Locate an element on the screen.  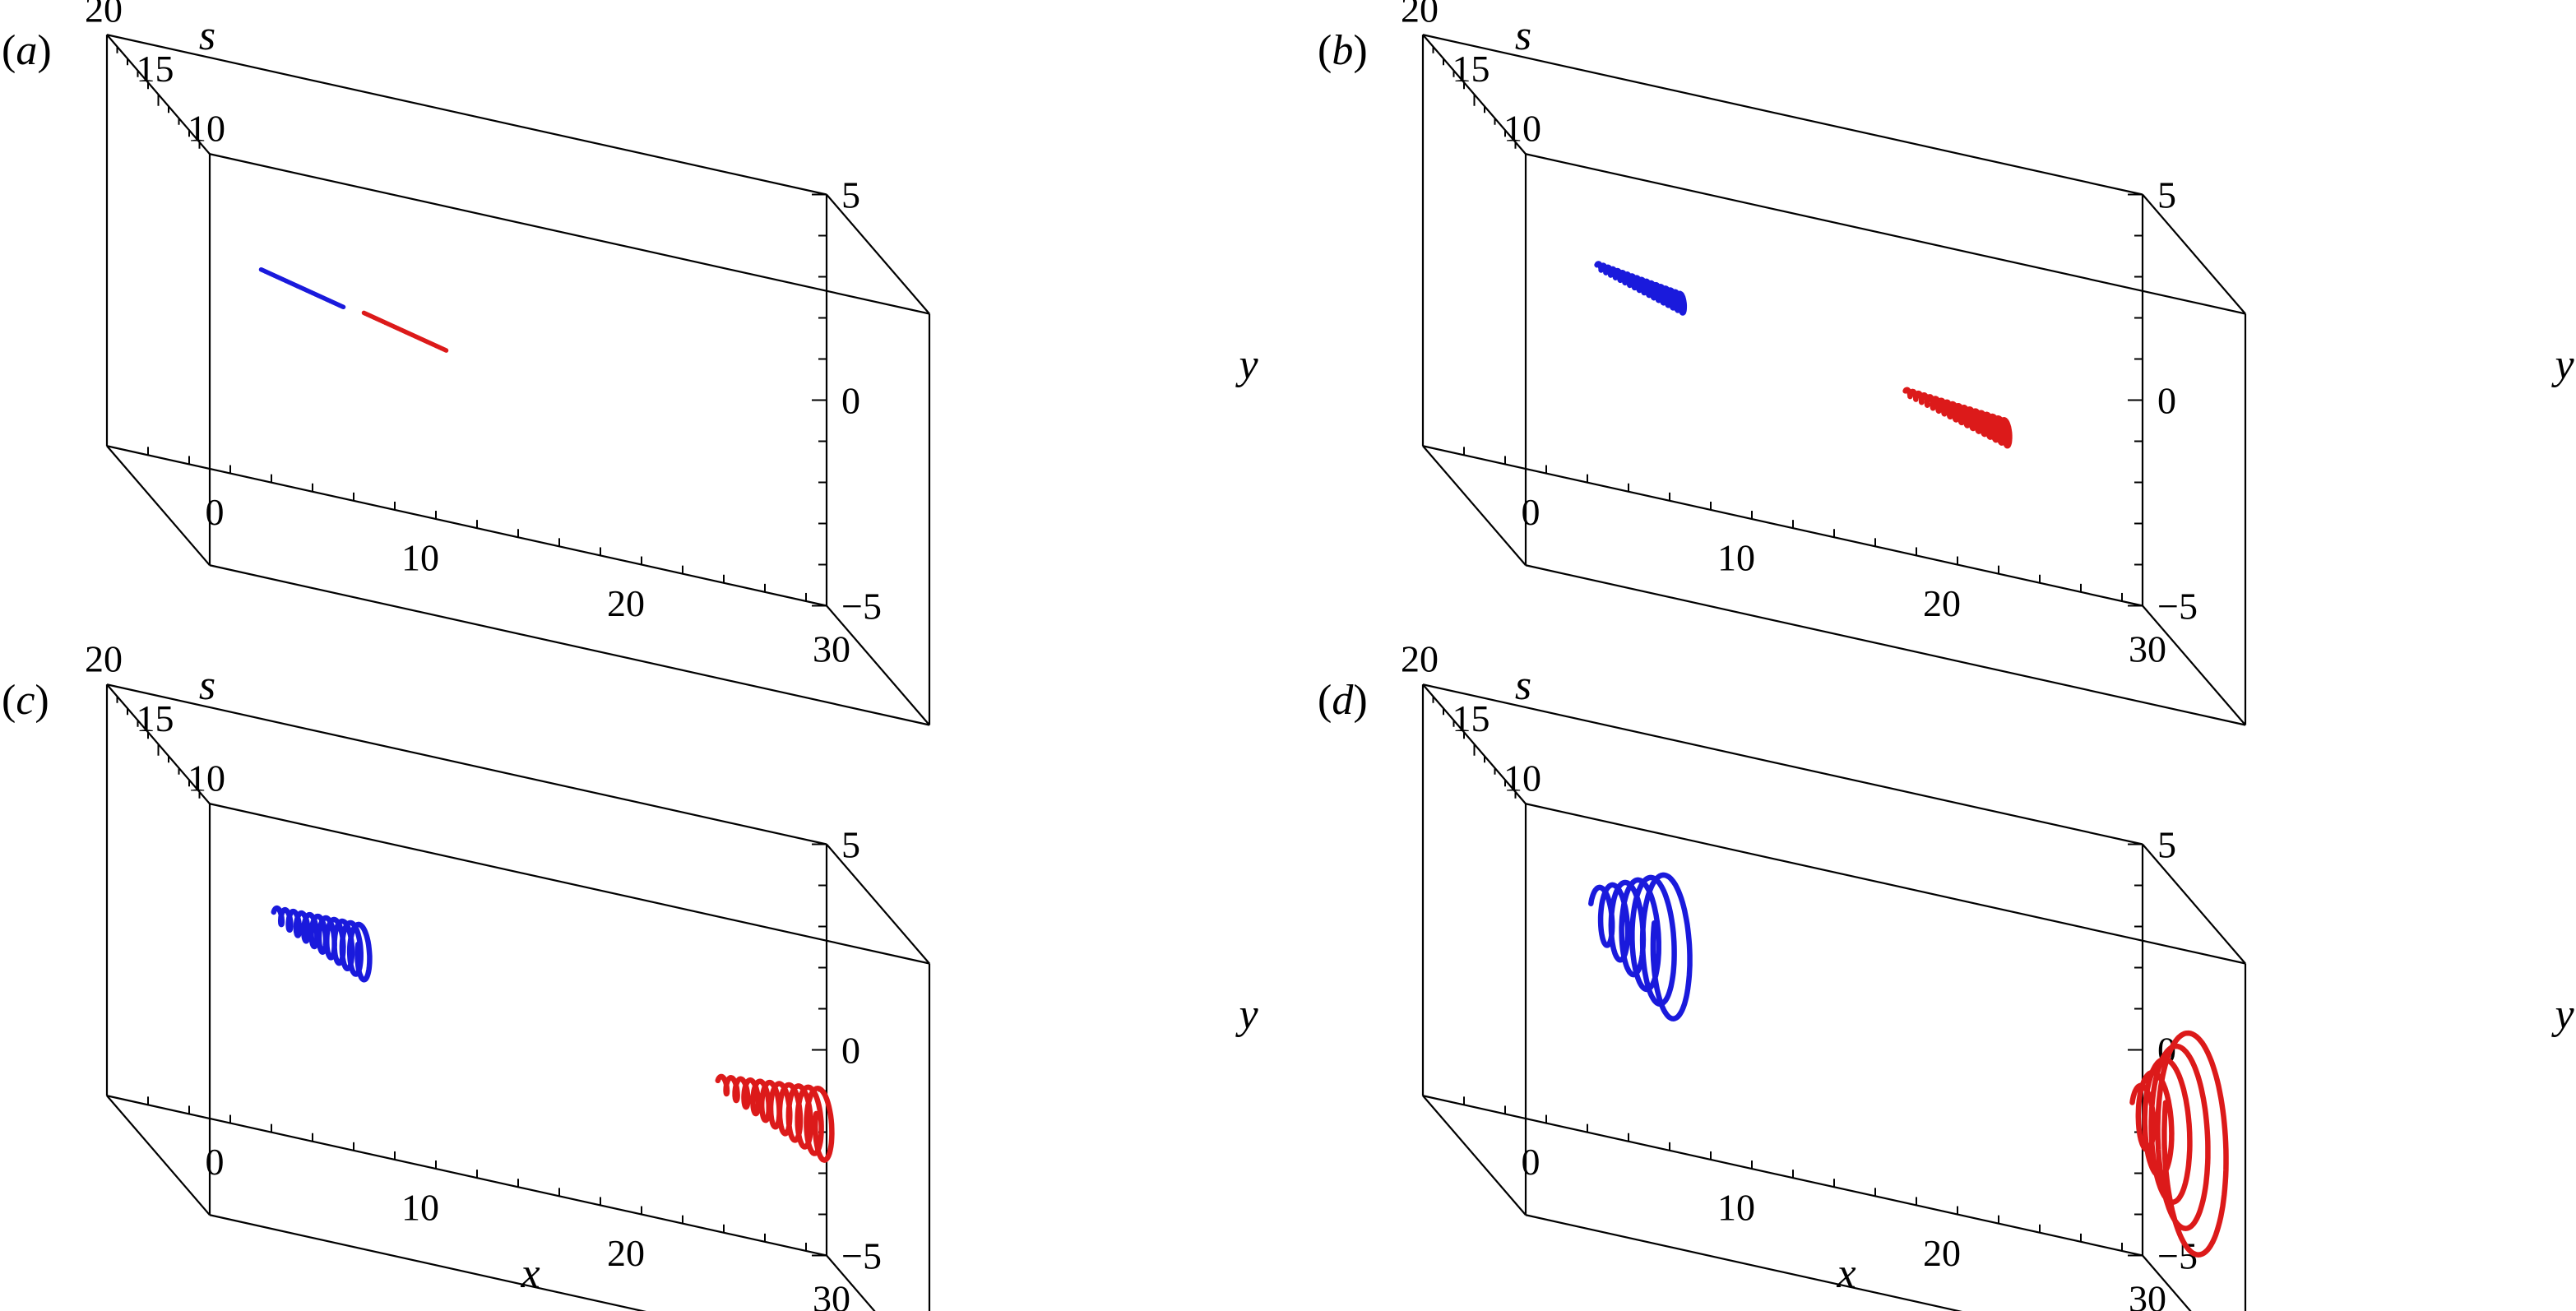
panel-label: (b) is located at coordinates (1343, 50).